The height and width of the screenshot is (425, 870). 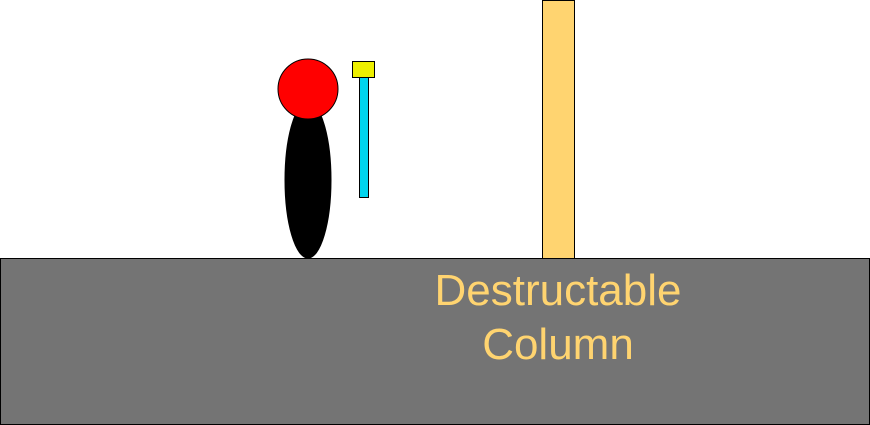 What do you see at coordinates (558, 290) in the screenshot?
I see `column-label-line1: Destructable` at bounding box center [558, 290].